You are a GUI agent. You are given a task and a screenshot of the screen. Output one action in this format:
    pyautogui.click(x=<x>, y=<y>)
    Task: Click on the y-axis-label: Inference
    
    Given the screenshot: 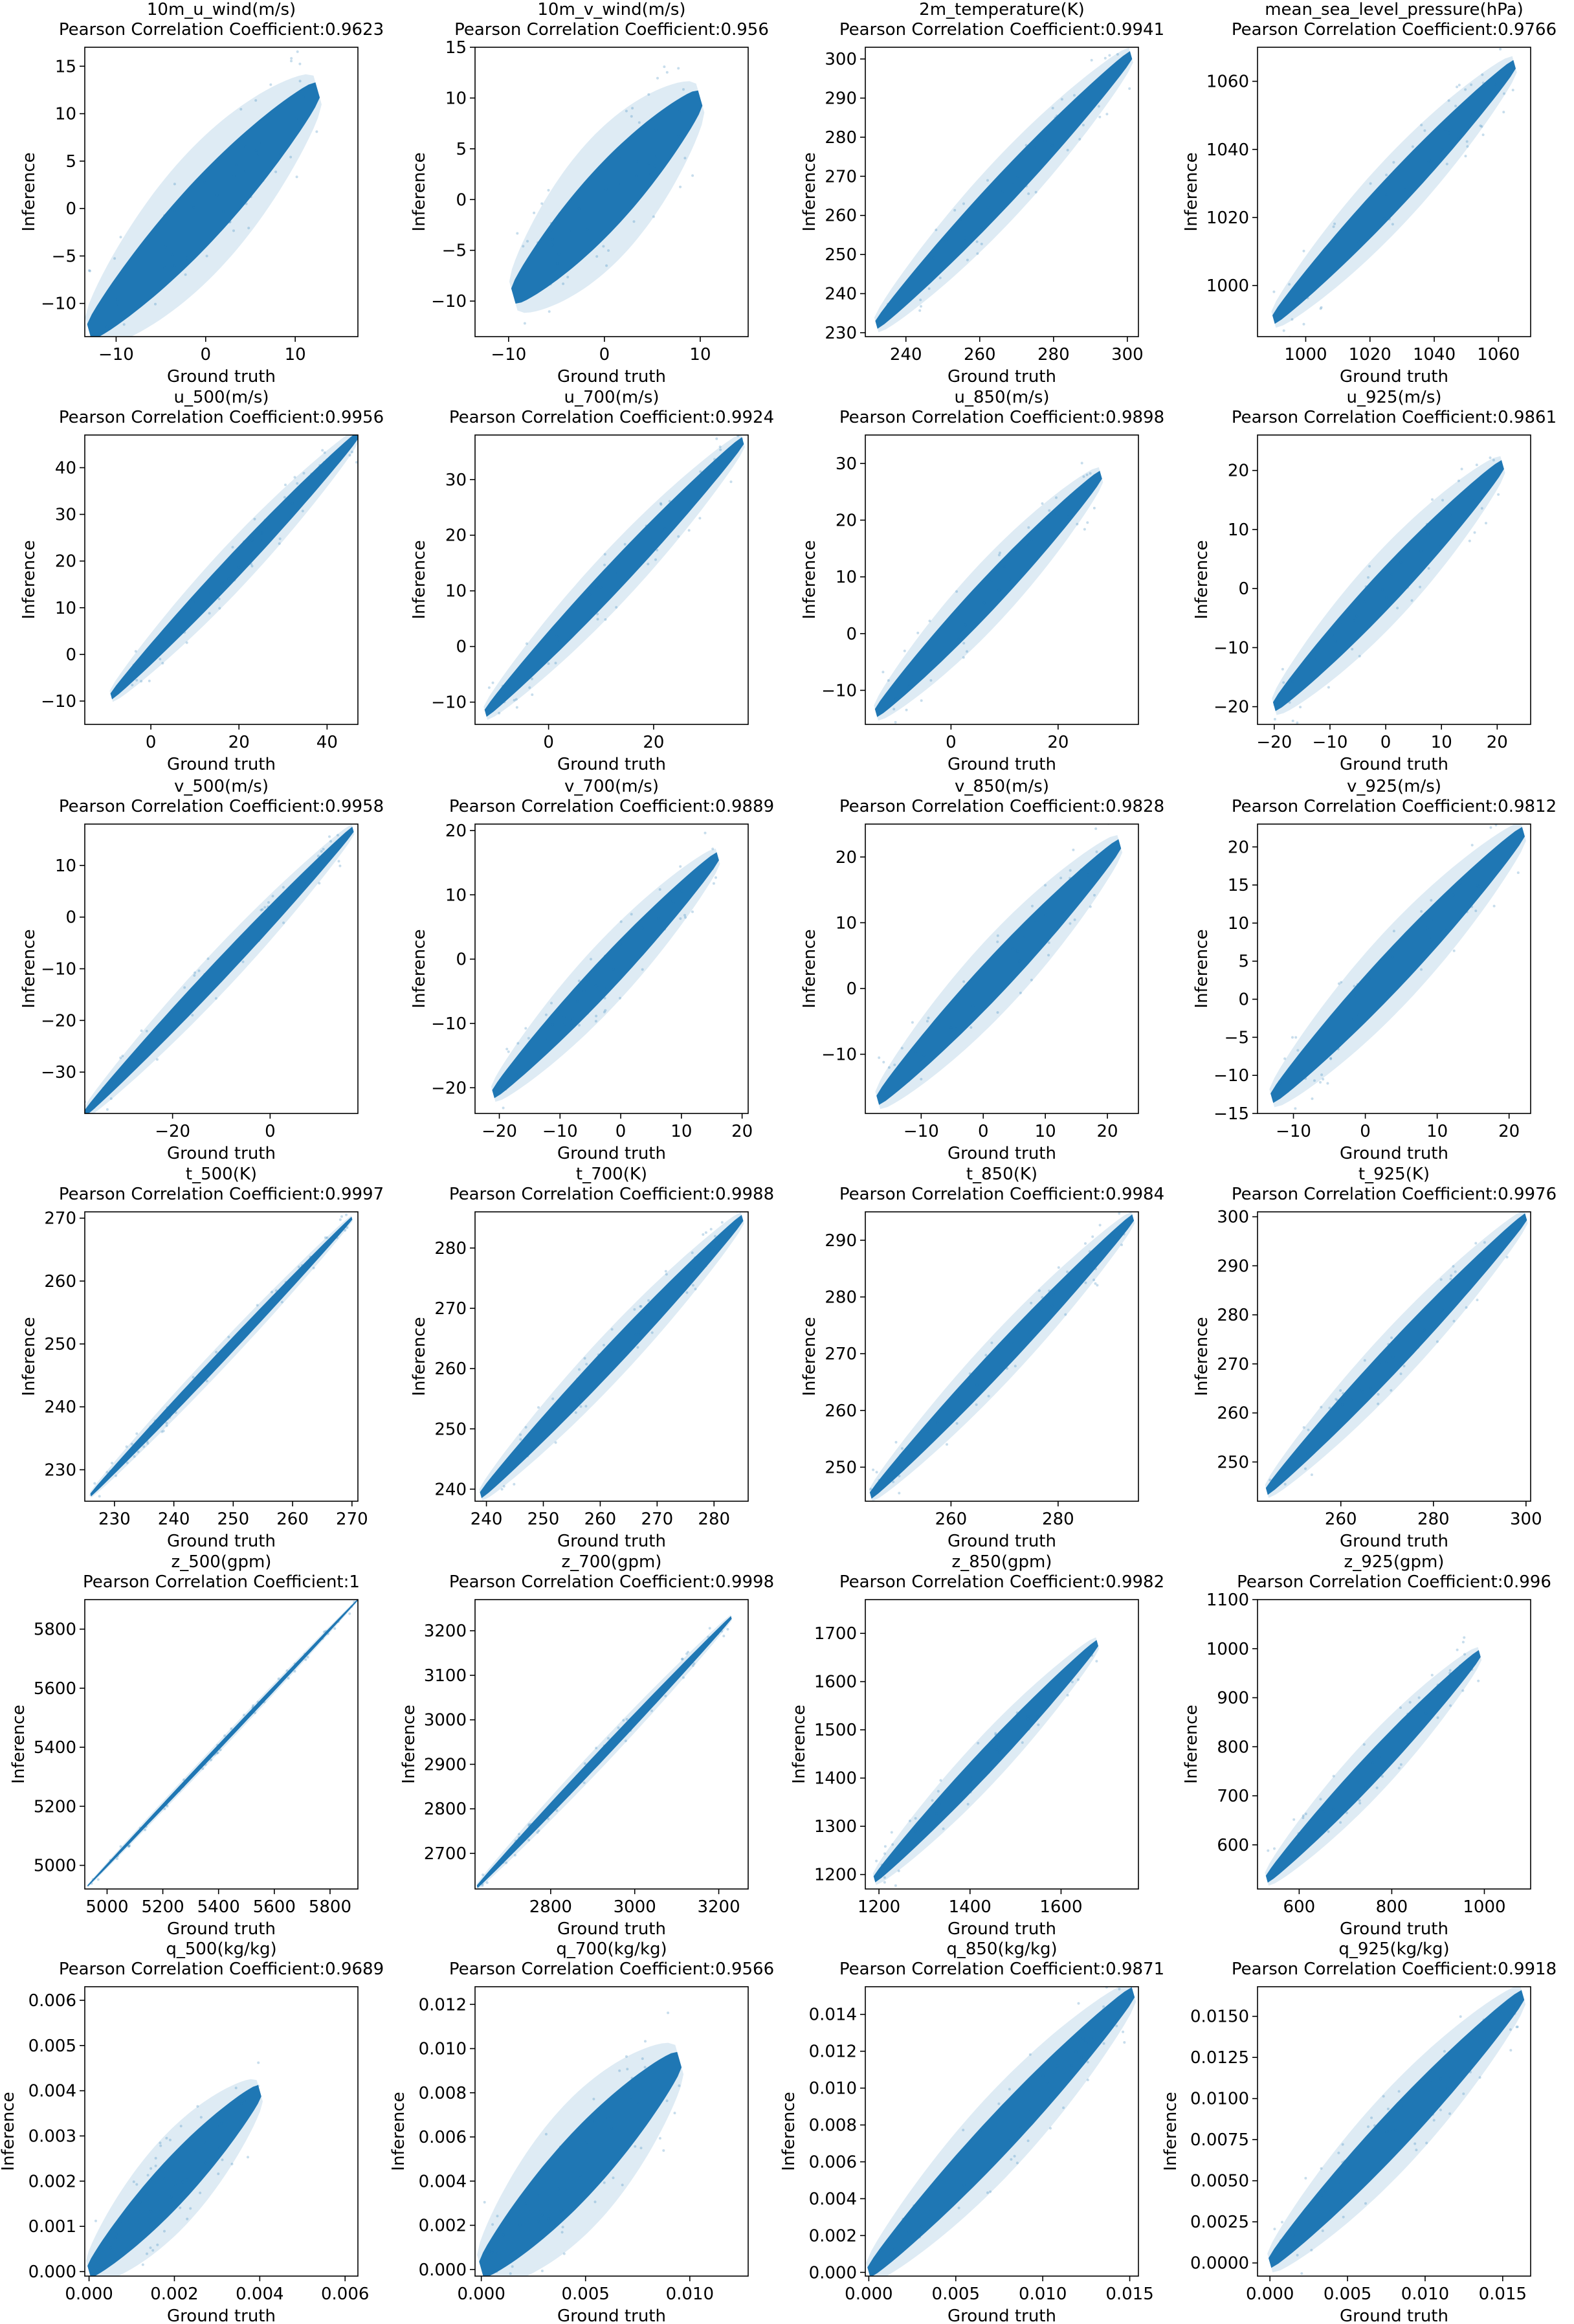 What is the action you would take?
    pyautogui.click(x=1202, y=580)
    